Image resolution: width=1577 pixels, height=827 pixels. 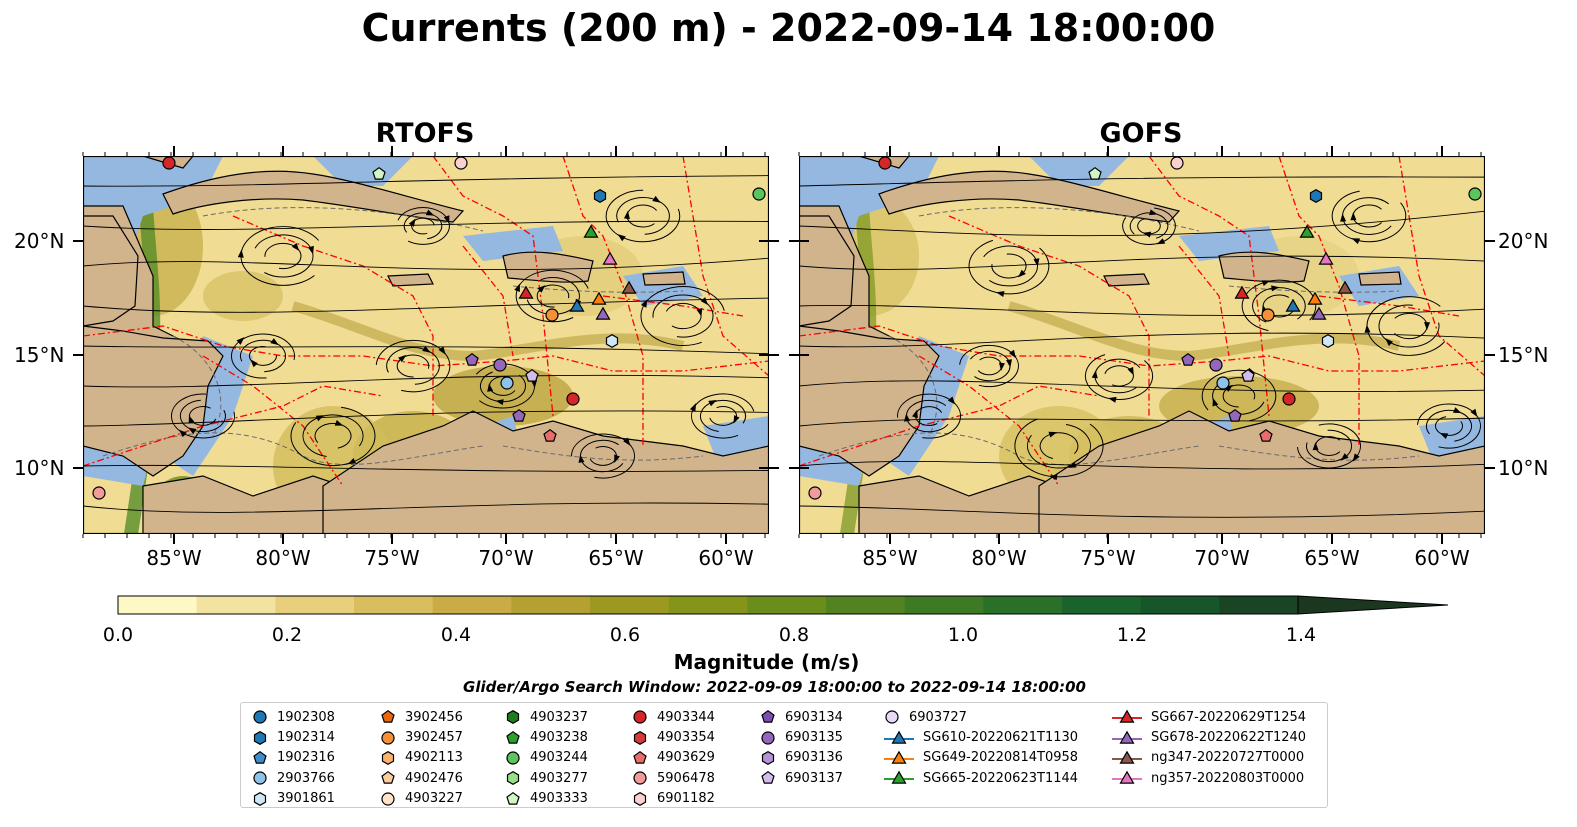 I want to click on legend-item: 4902113, so click(x=421, y=758).